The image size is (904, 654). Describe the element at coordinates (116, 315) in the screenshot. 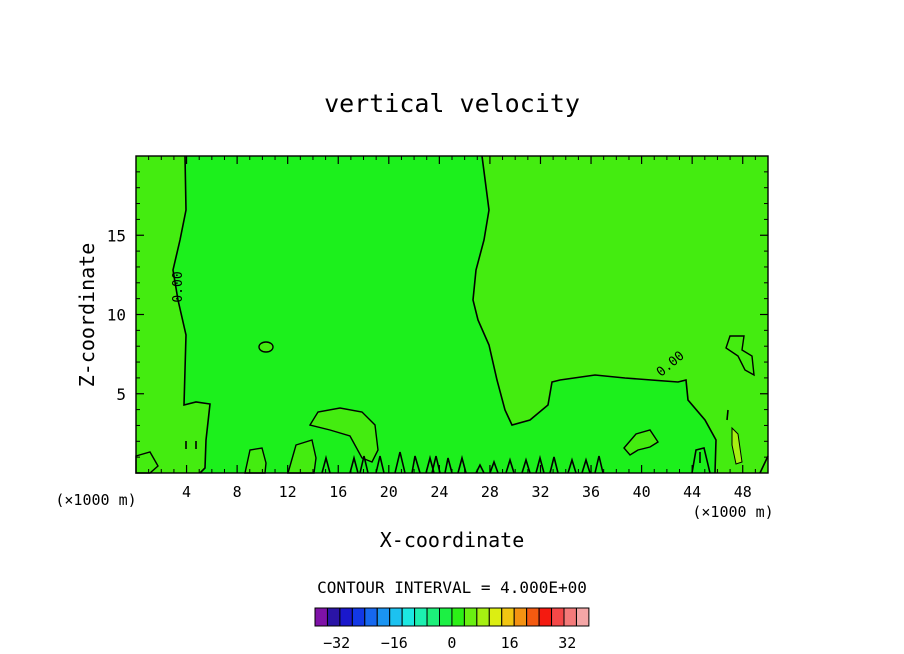

I see `y-tick-label: 10` at that location.